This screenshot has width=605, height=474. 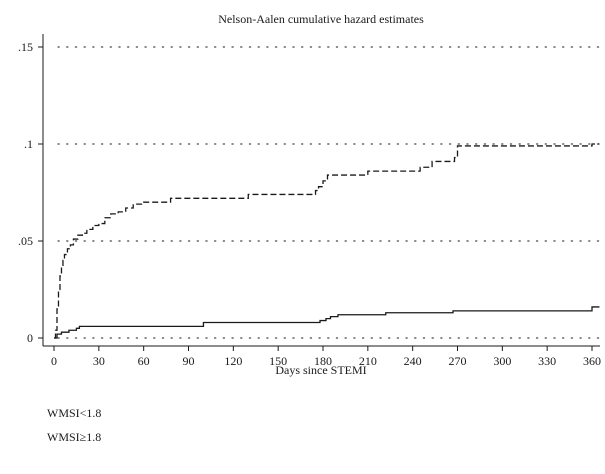 What do you see at coordinates (278, 361) in the screenshot?
I see `x-tick-label: 150` at bounding box center [278, 361].